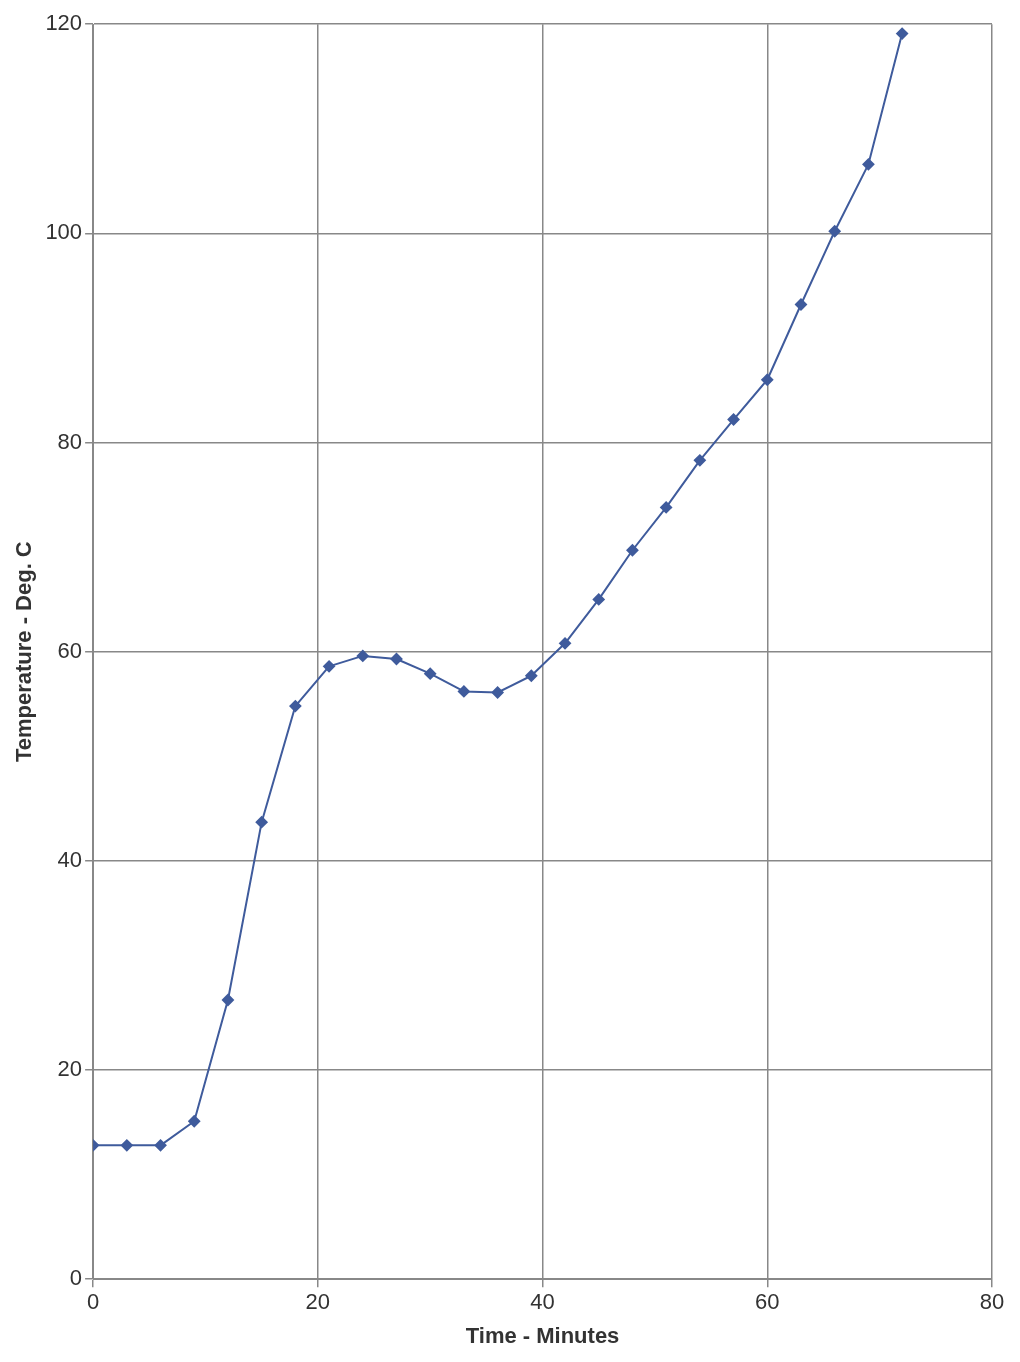 The width and height of the screenshot is (1020, 1362). I want to click on x-tick-label: 80, so click(992, 1302).